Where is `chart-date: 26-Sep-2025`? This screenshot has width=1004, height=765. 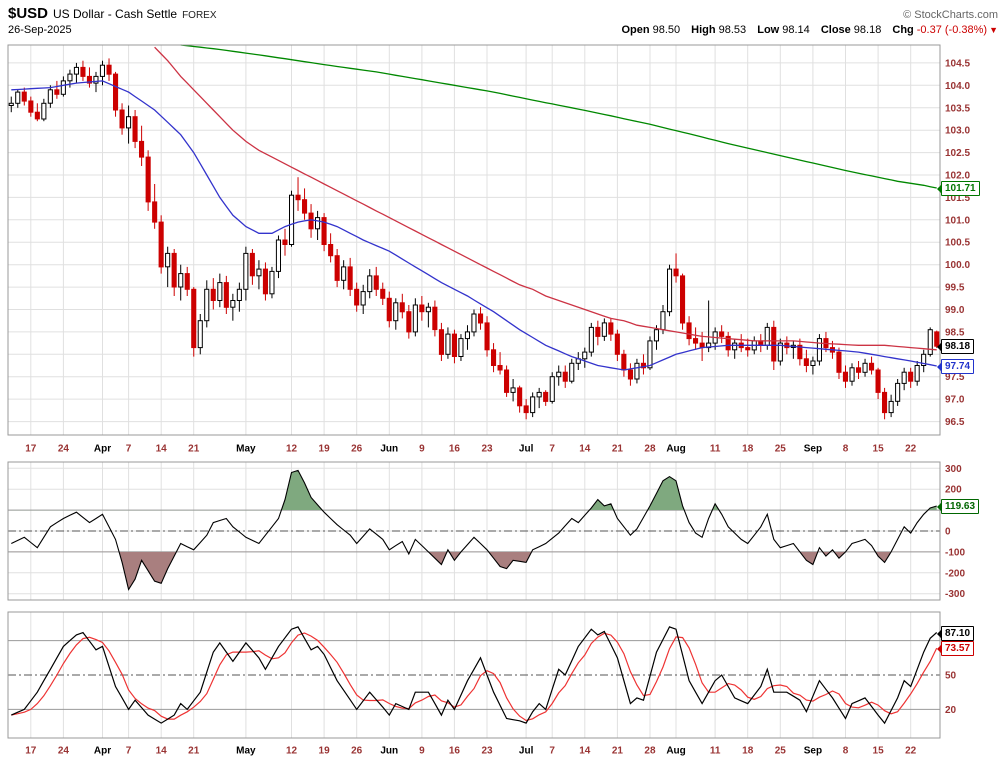
chart-date: 26-Sep-2025 is located at coordinates (40, 30).